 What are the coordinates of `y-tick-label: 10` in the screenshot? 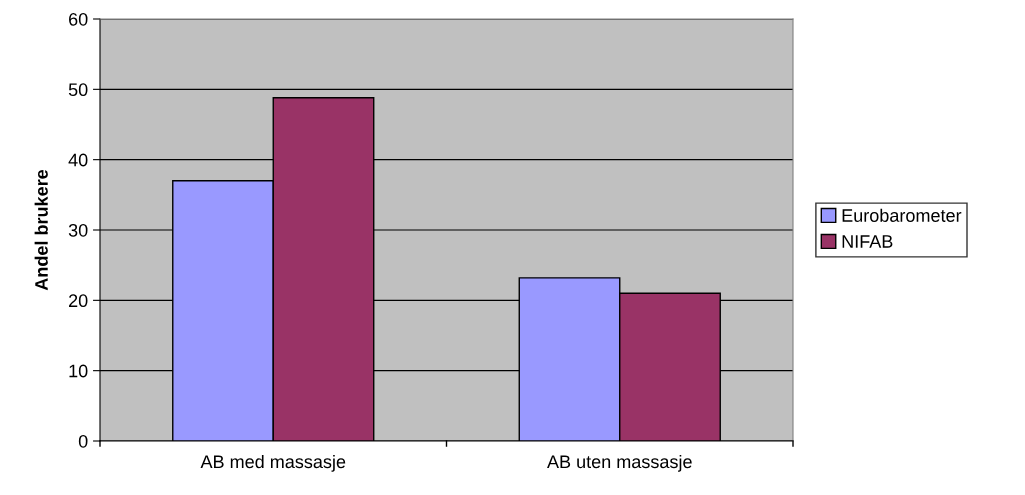 It's located at (78, 371).